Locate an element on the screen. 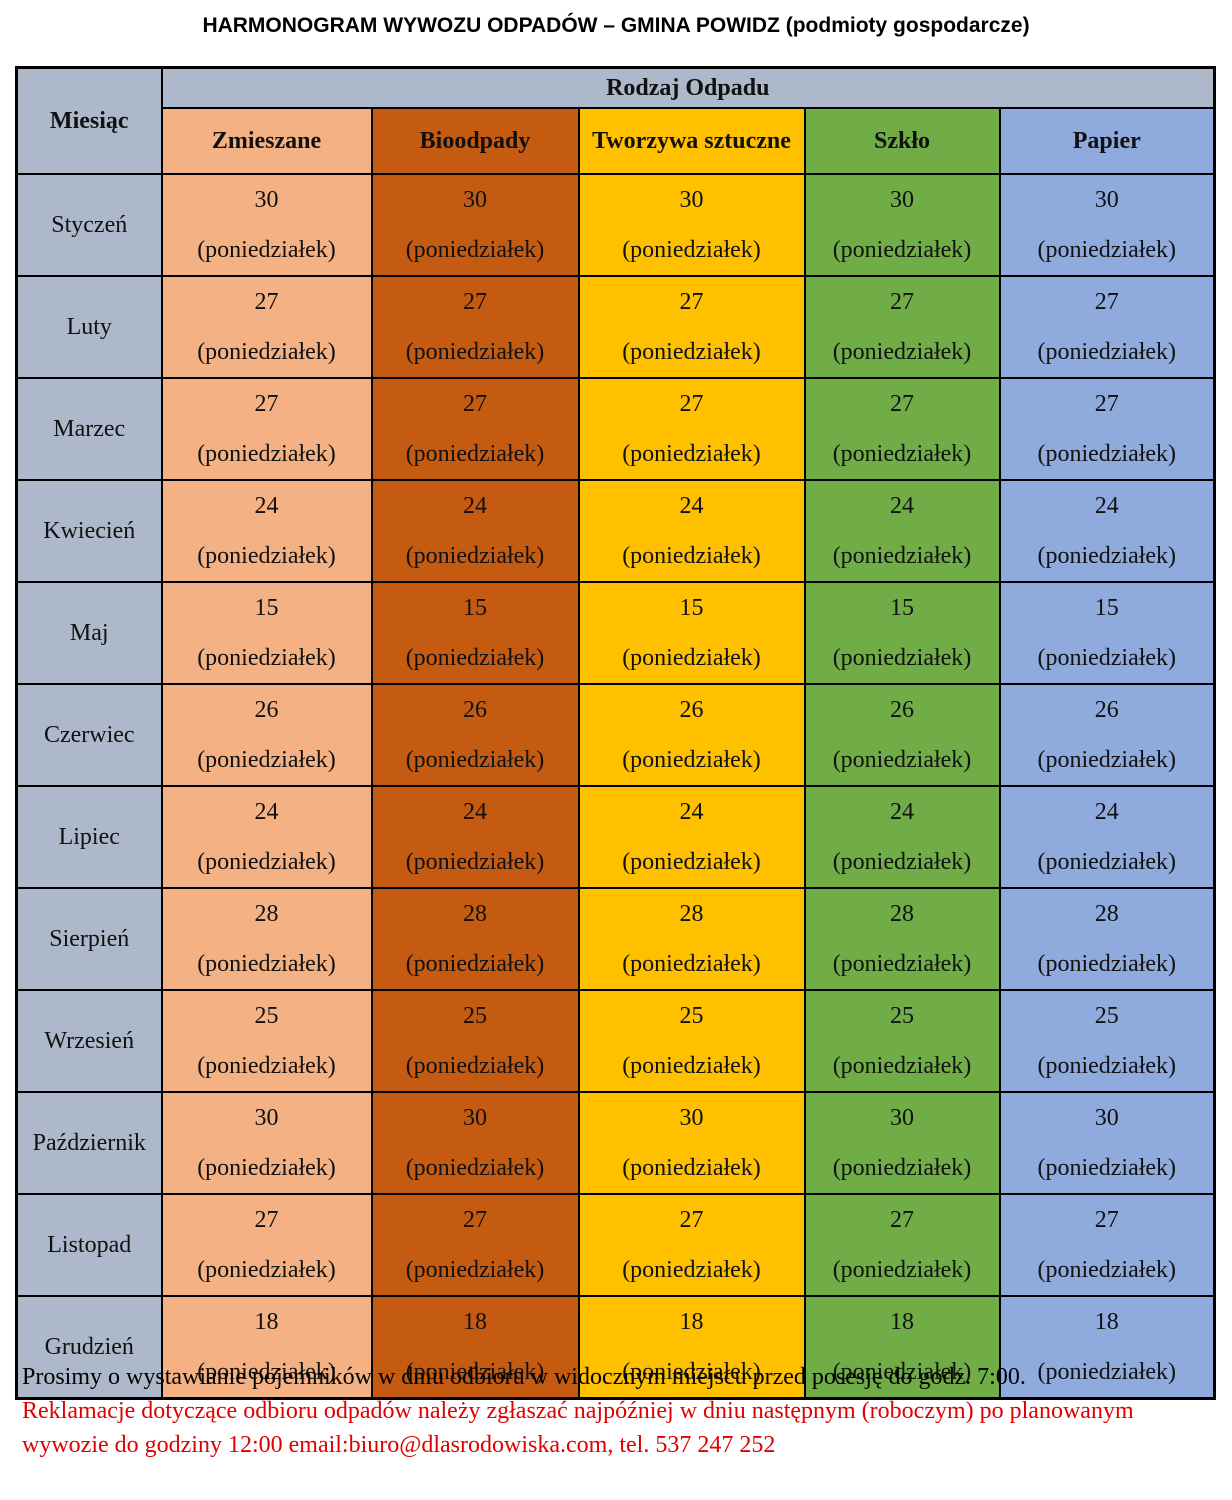  waste-type-group-header: Rodzaj Odpadu is located at coordinates (688, 87).